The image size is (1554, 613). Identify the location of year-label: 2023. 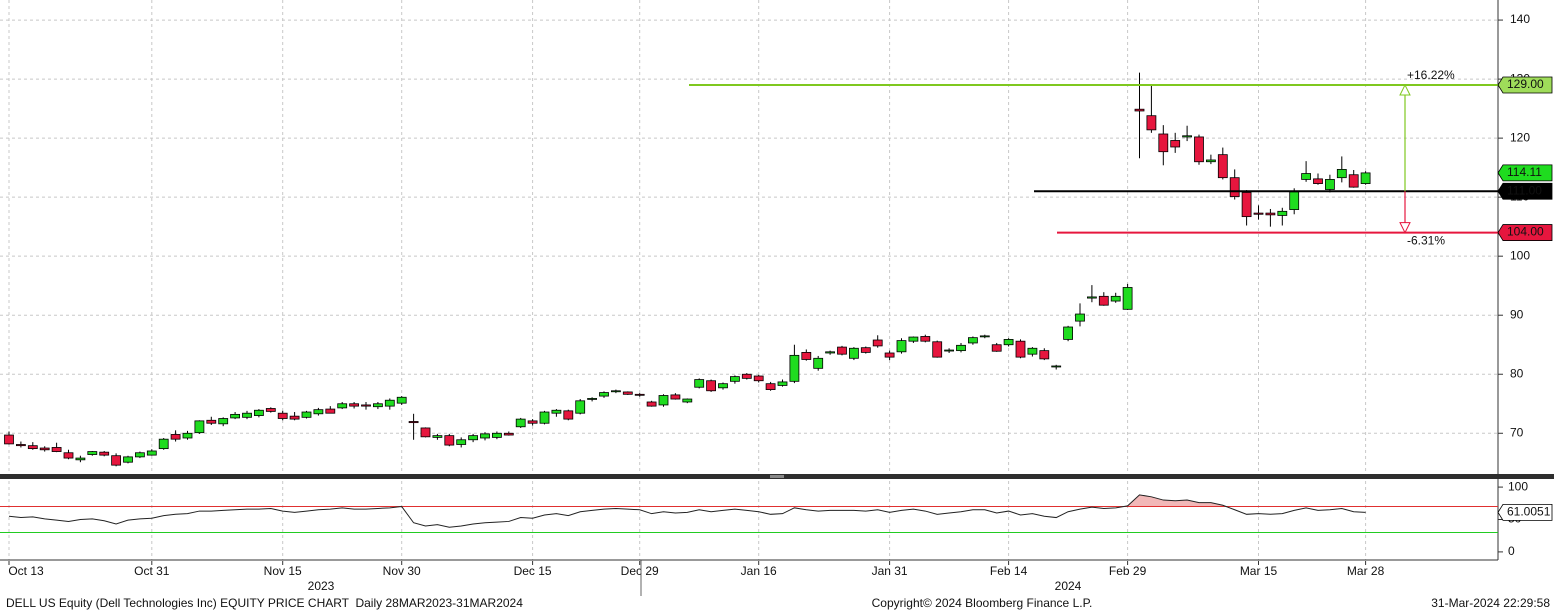
(321, 586).